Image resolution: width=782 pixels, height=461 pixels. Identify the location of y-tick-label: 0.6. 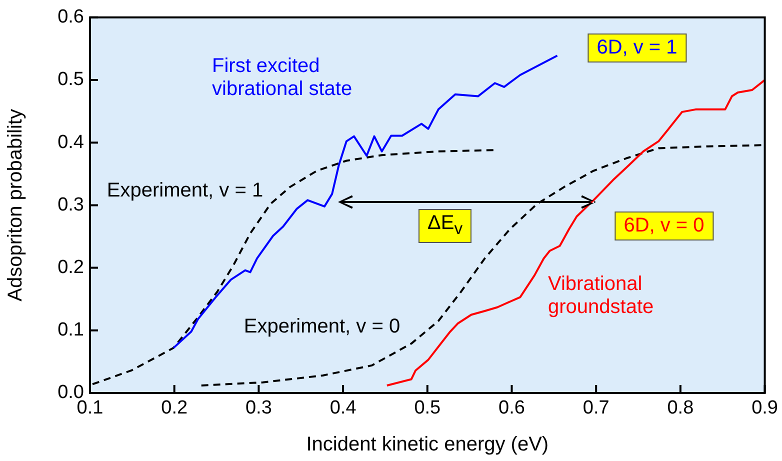
(71, 17).